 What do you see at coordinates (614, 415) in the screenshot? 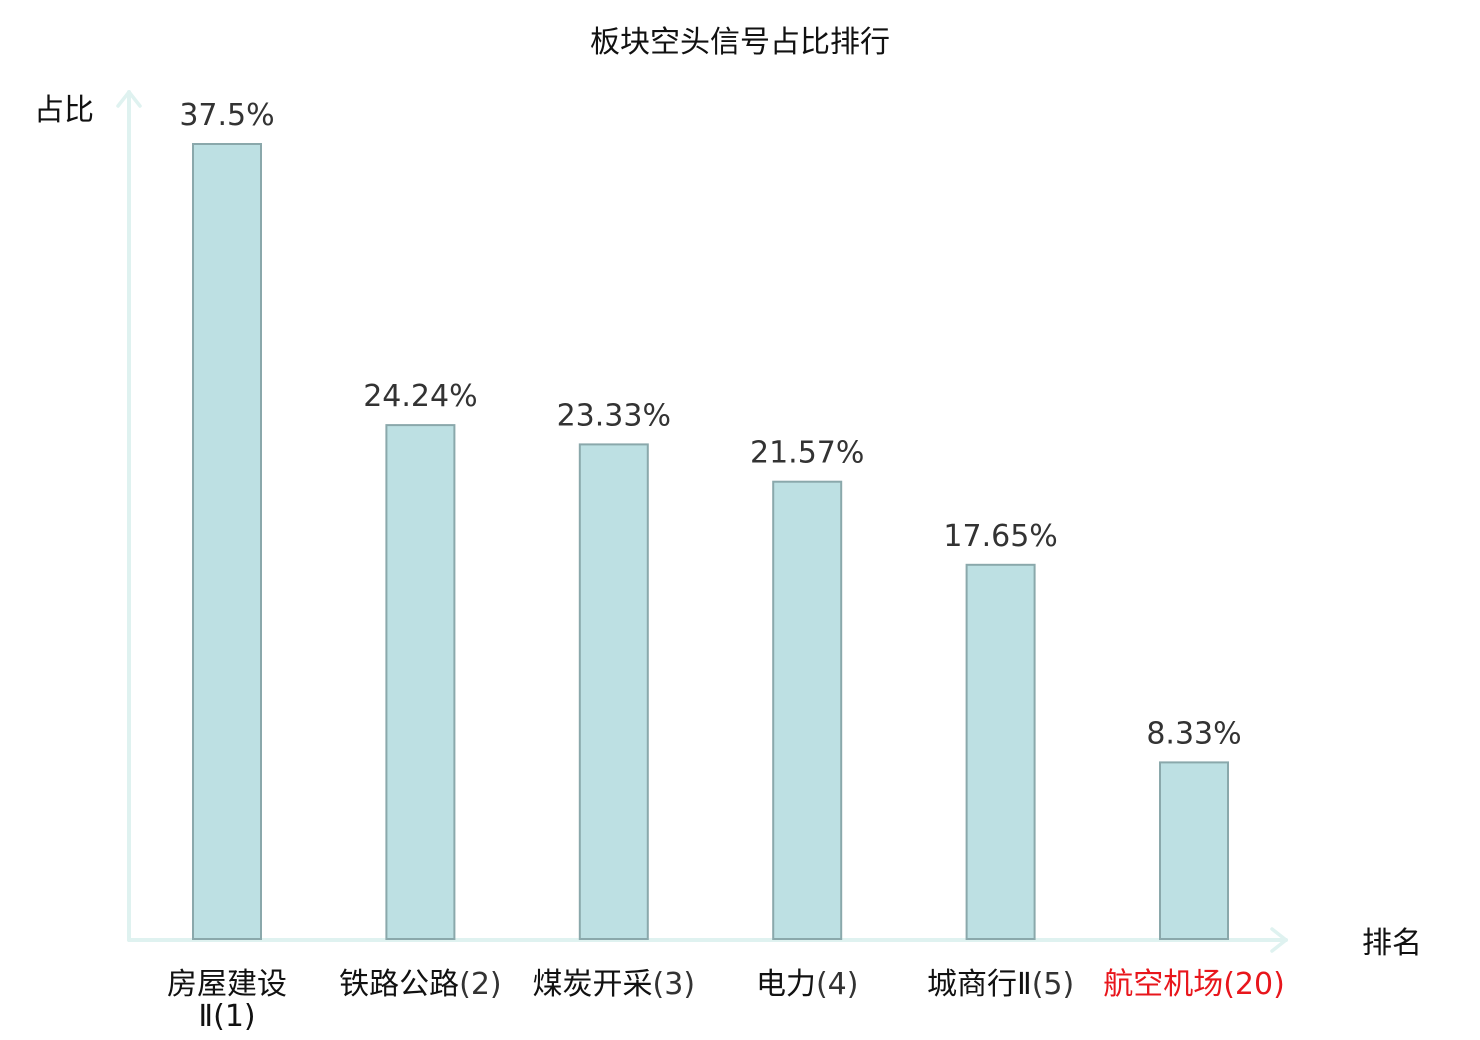
I see `value-label-3: 23.33%` at bounding box center [614, 415].